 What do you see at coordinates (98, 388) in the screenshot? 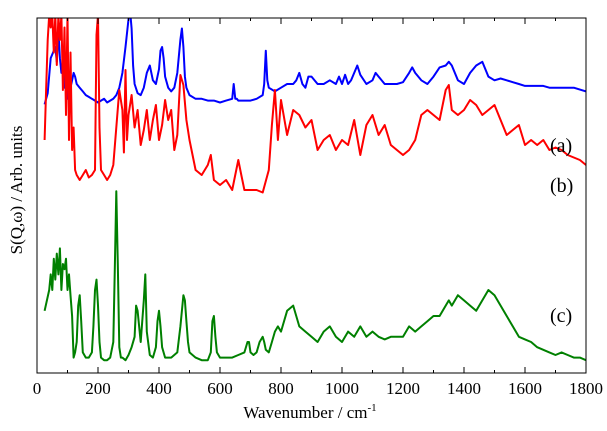
I see `x-tick-label: 200` at bounding box center [98, 388].